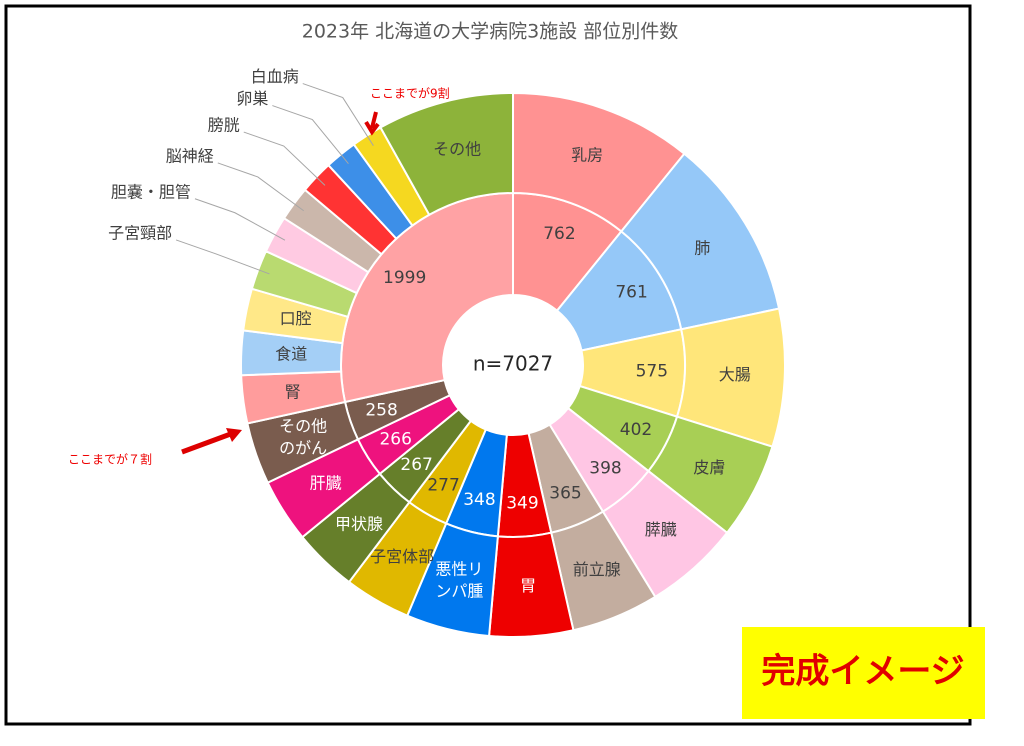 Image resolution: width=1024 pixels, height=746 pixels. What do you see at coordinates (416, 465) in the screenshot?
I see `segment-label: 267` at bounding box center [416, 465].